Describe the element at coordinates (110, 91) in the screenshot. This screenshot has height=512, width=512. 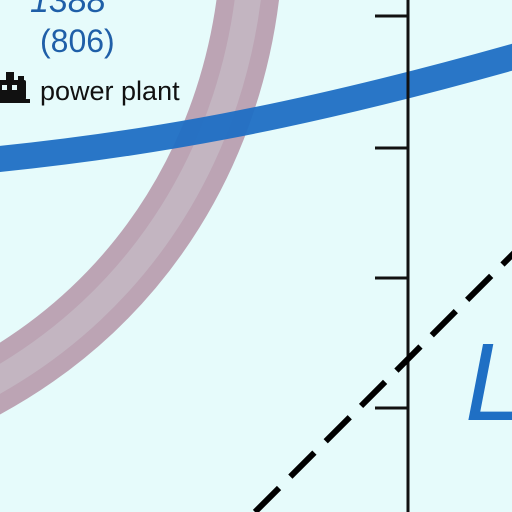
I see `power-plant-label: power plant` at that location.